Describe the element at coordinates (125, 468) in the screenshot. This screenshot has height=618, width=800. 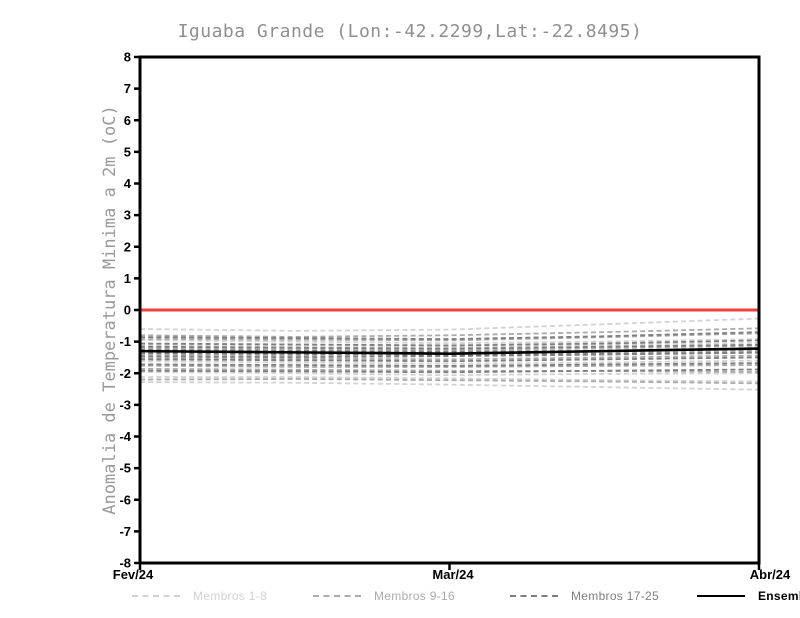
I see `y-tick-label: -5` at that location.